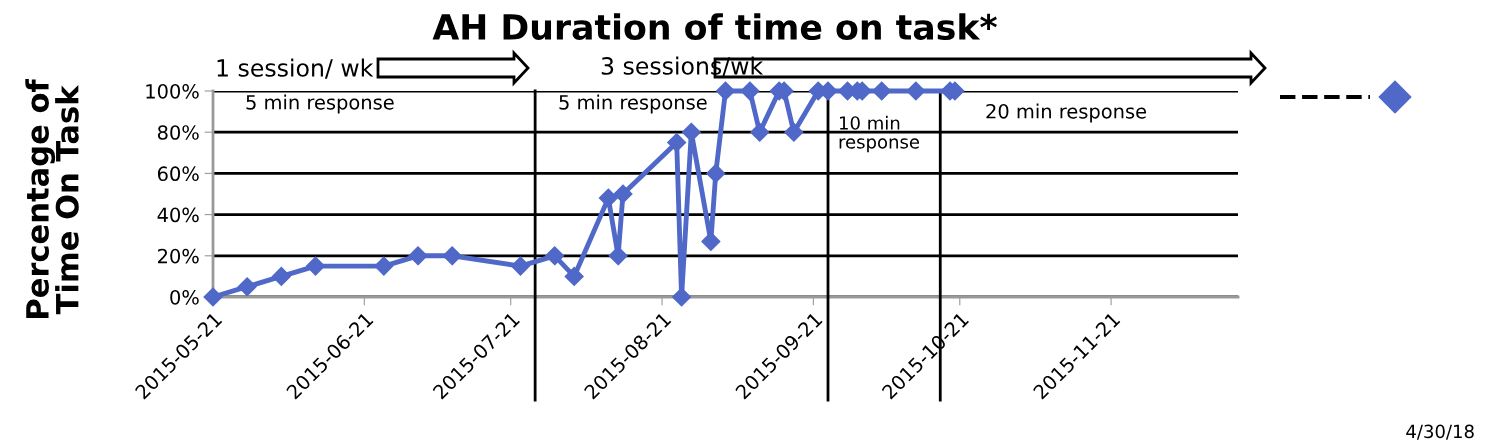  What do you see at coordinates (184, 297) in the screenshot?
I see `y-tick-label: 0%` at bounding box center [184, 297].